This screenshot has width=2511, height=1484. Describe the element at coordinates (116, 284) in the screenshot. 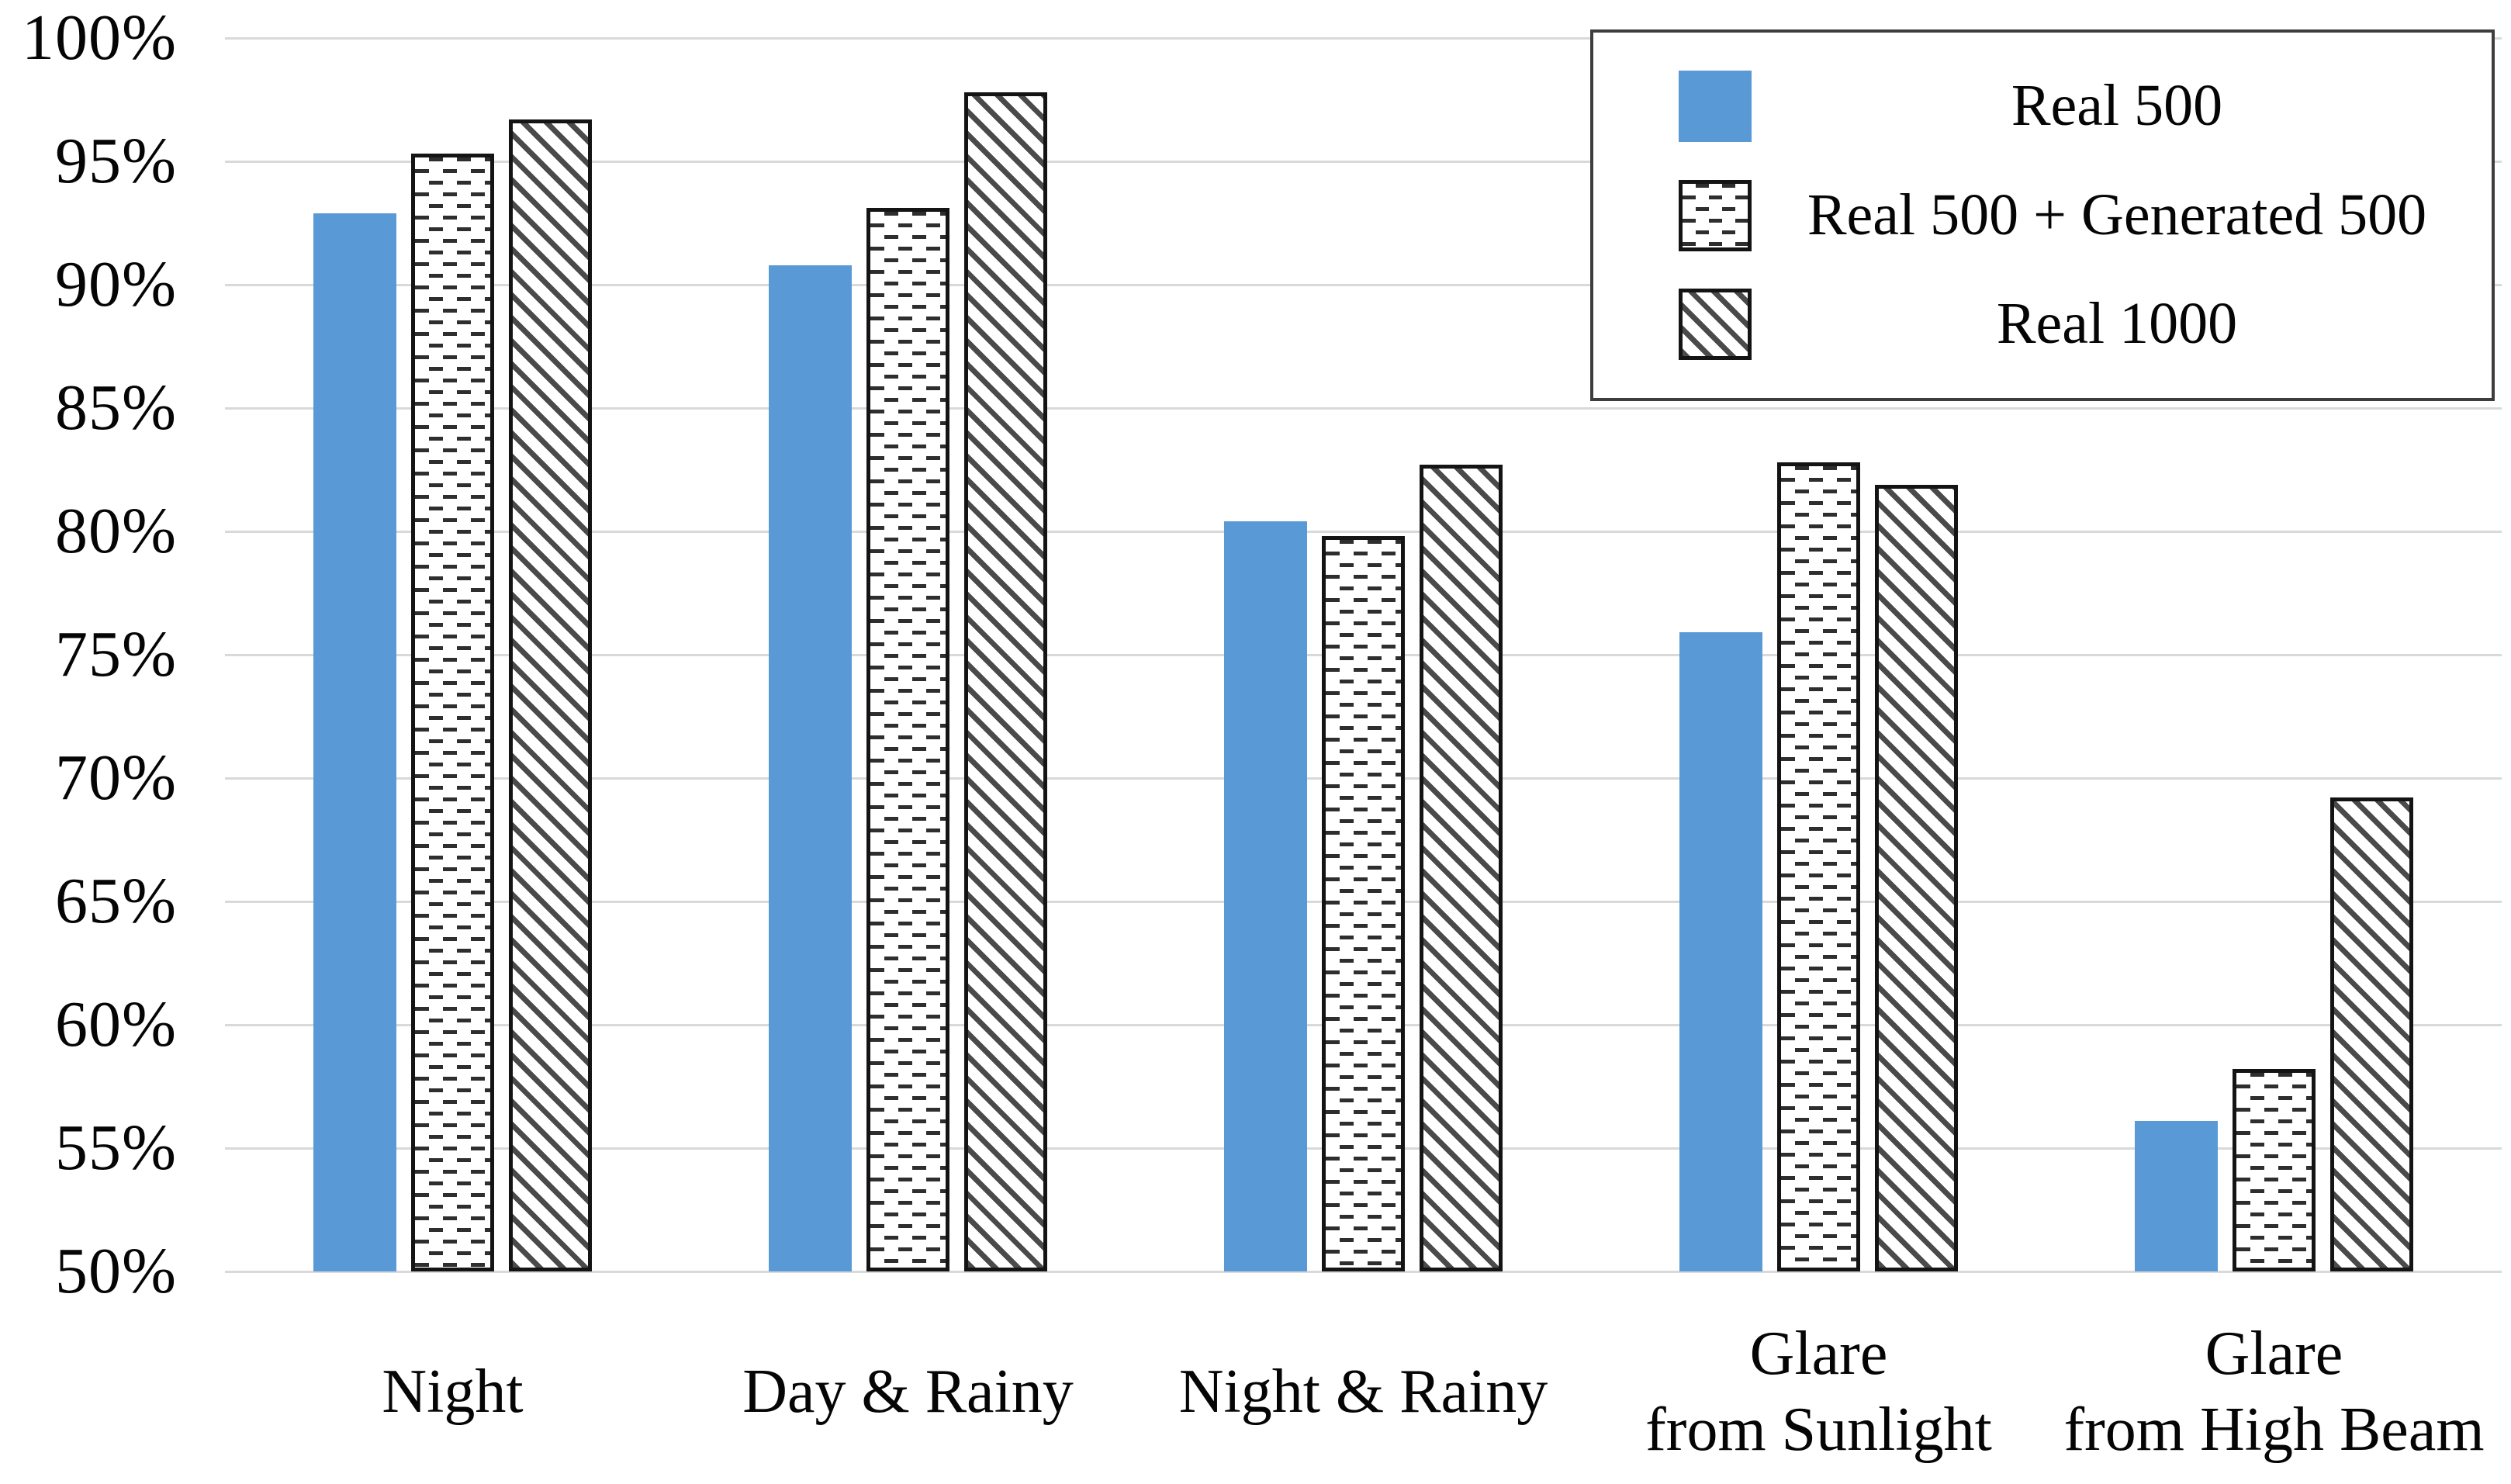

I see `y-axis-tick-label: 90%` at that location.